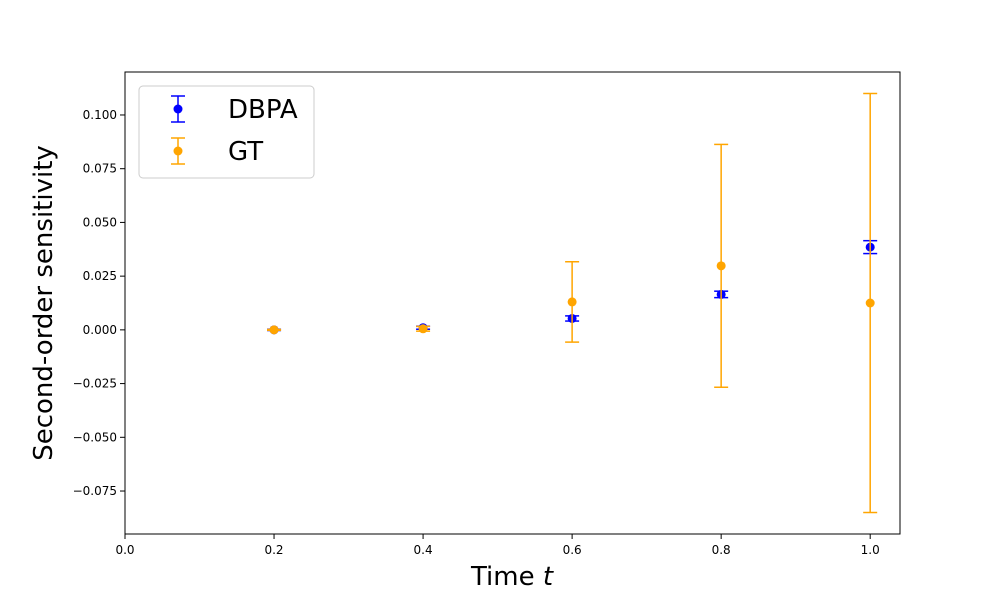 This screenshot has height=600, width=1000. I want to click on y-axis-label: Second-order sensitivity, so click(44, 303).